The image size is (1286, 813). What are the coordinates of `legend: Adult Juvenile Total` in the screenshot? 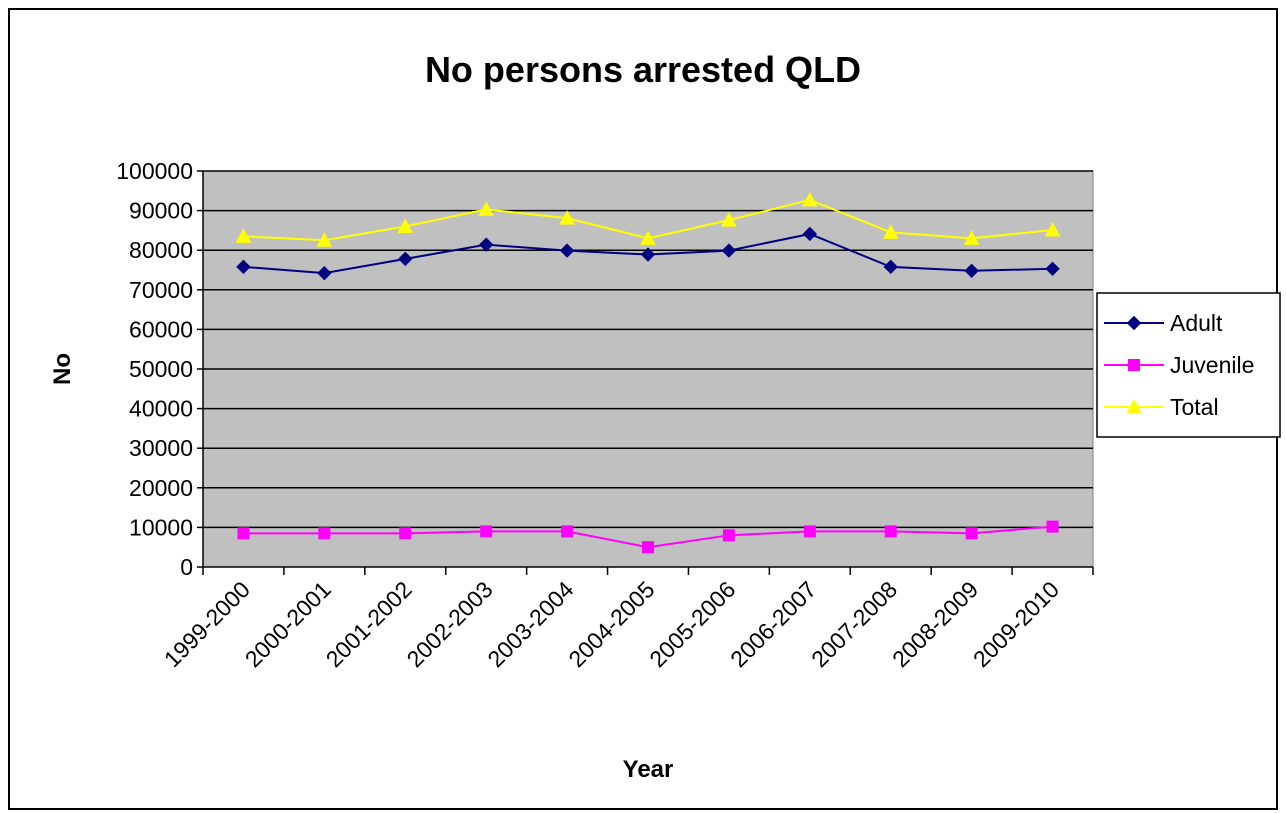 It's located at (1188, 365).